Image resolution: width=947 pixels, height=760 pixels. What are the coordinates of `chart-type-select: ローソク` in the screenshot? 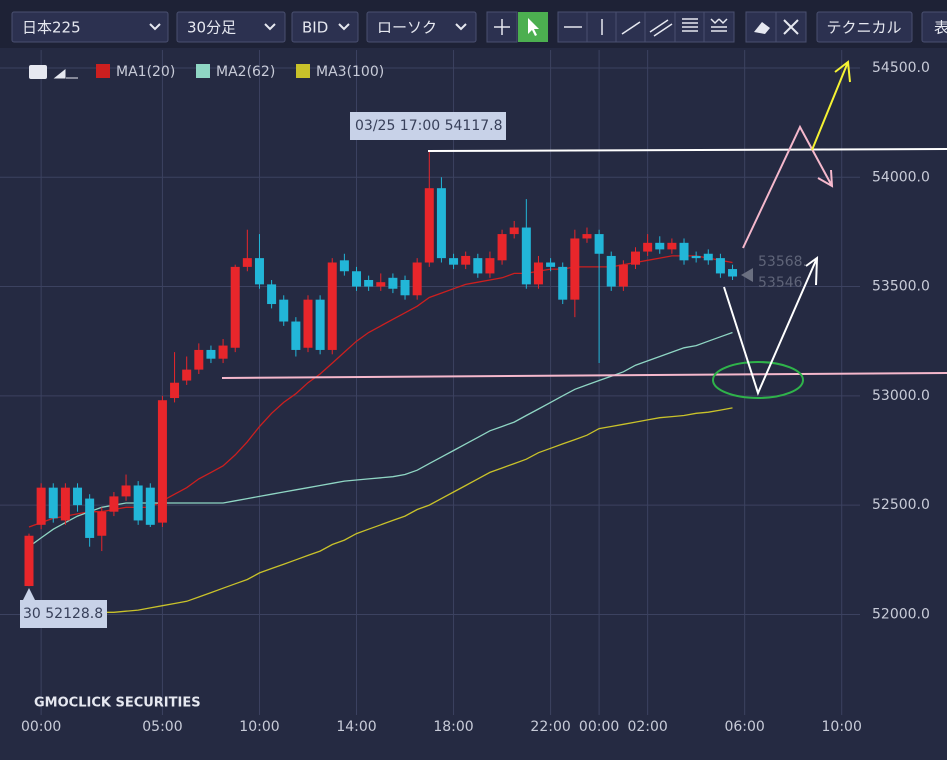 It's located at (421, 27).